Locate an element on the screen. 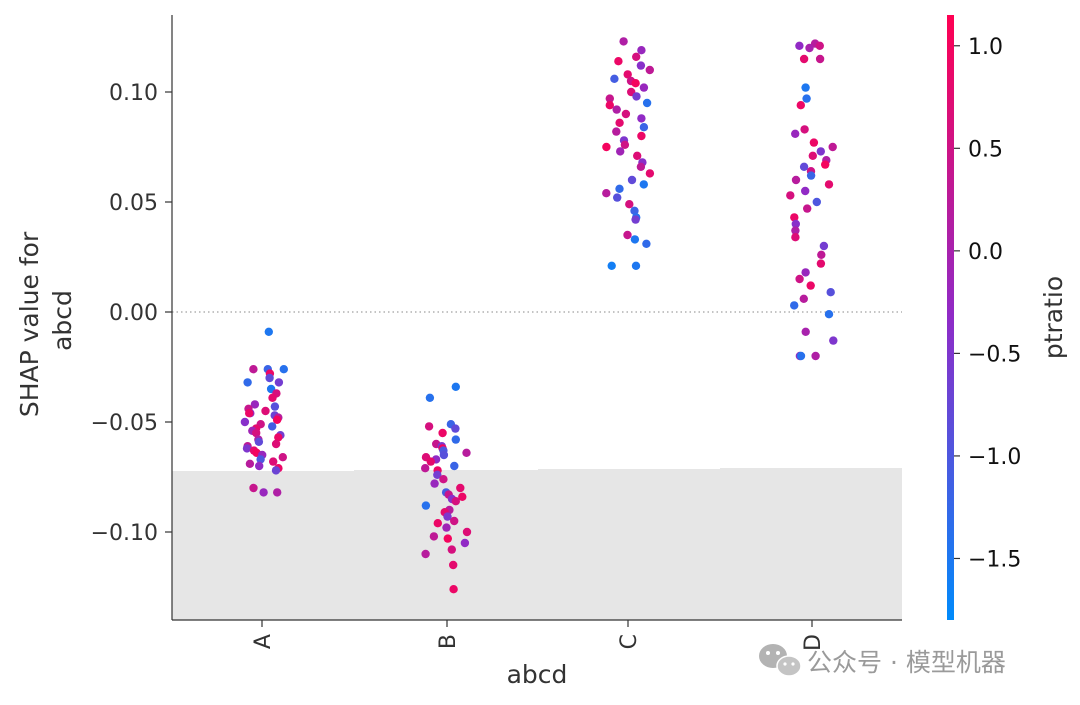 The height and width of the screenshot is (705, 1080). colorbar-tick-label-4: −1.0 is located at coordinates (994, 457).